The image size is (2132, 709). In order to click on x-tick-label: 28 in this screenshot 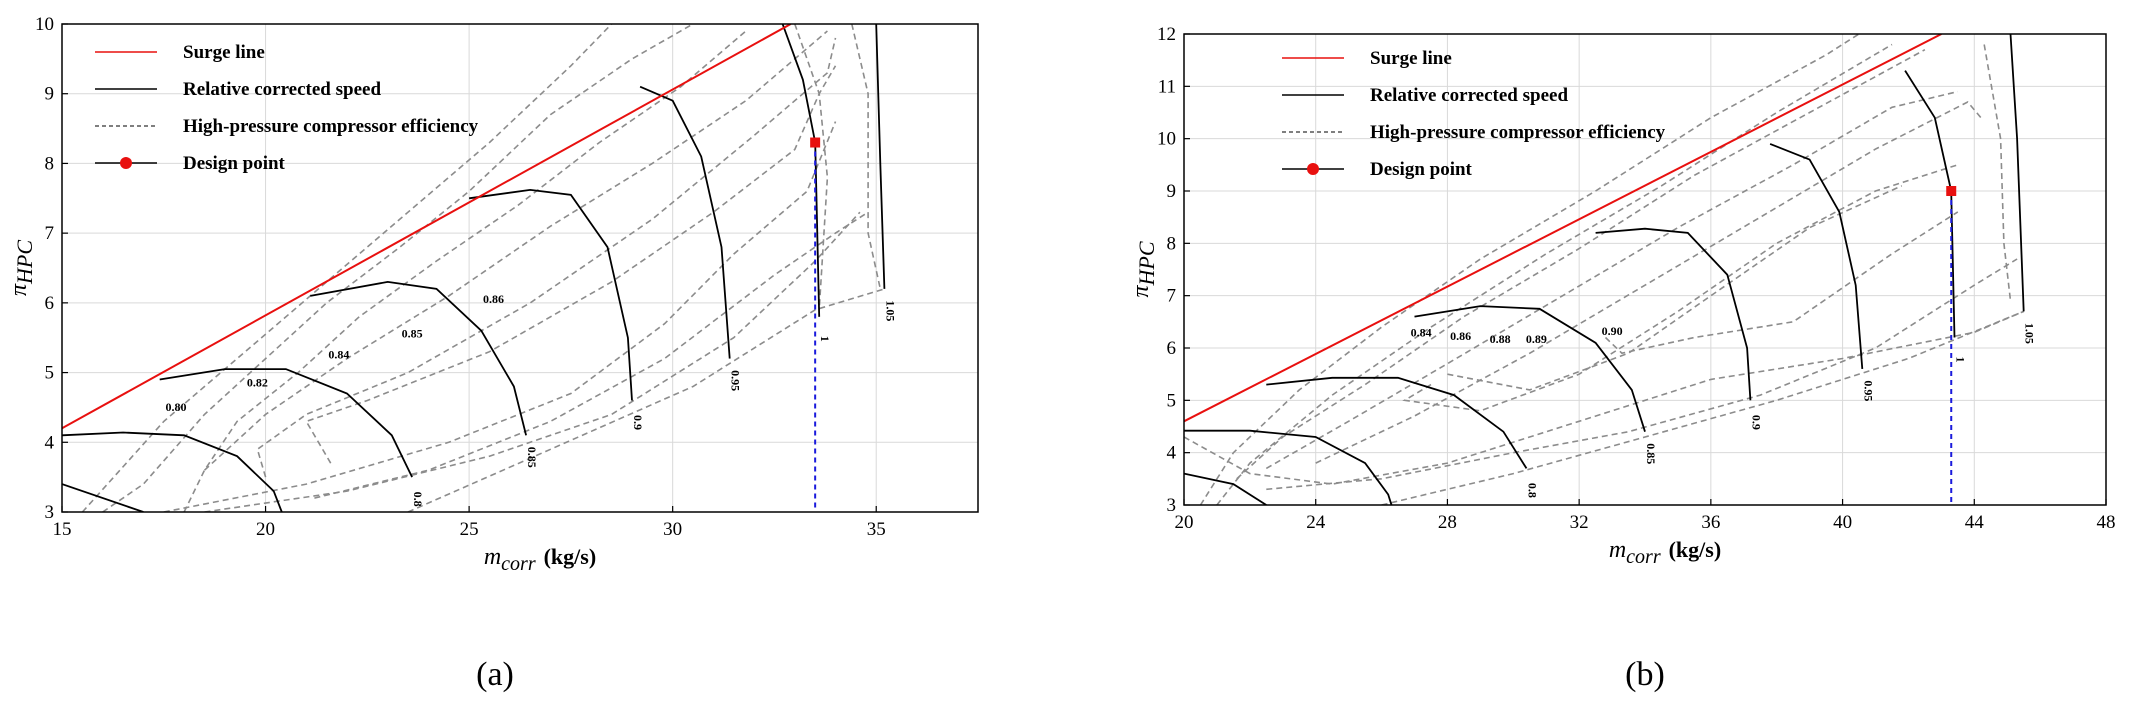, I will do `click(1447, 522)`.